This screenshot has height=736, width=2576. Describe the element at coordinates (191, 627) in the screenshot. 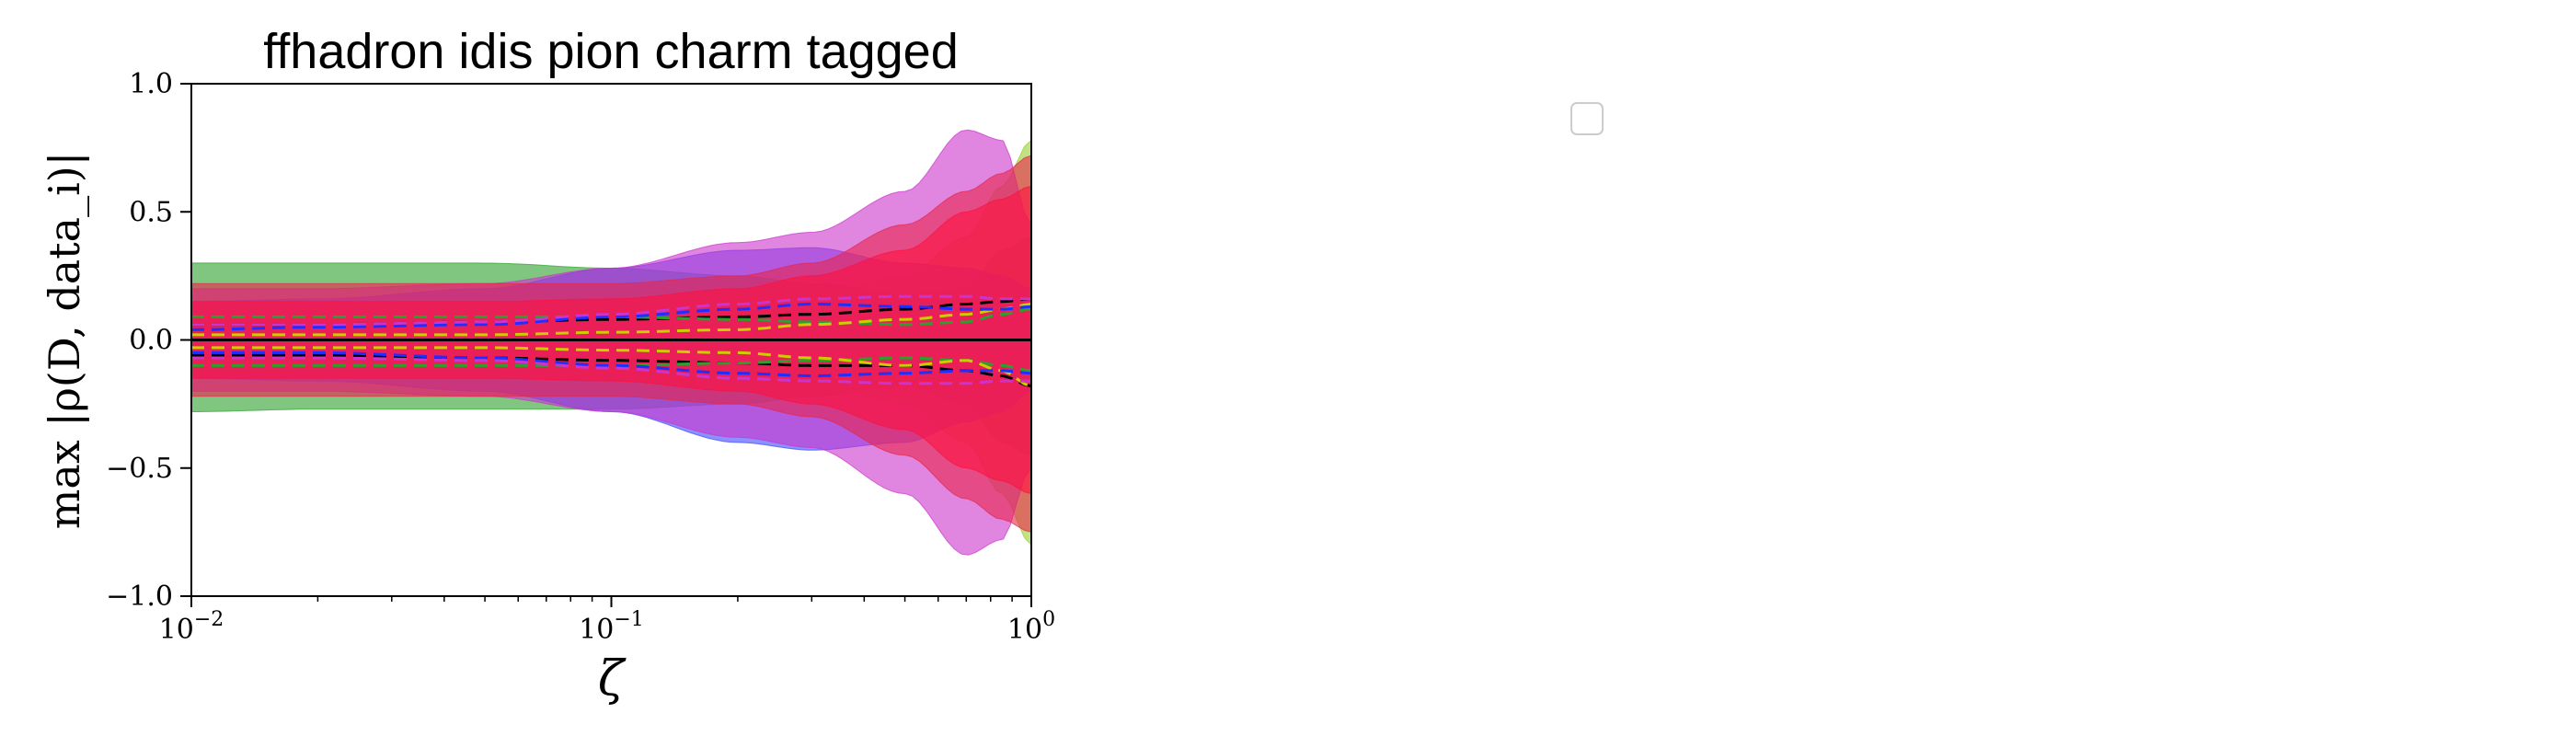

I see `x-tick-label-0: 10⁻²` at that location.